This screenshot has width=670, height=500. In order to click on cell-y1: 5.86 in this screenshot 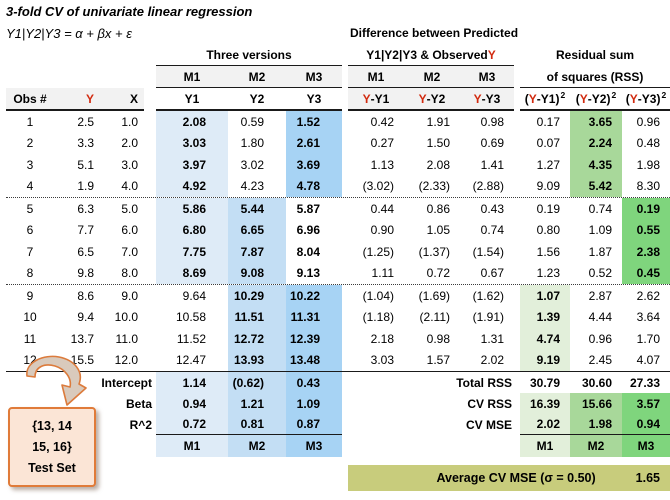, I will do `click(192, 209)`.